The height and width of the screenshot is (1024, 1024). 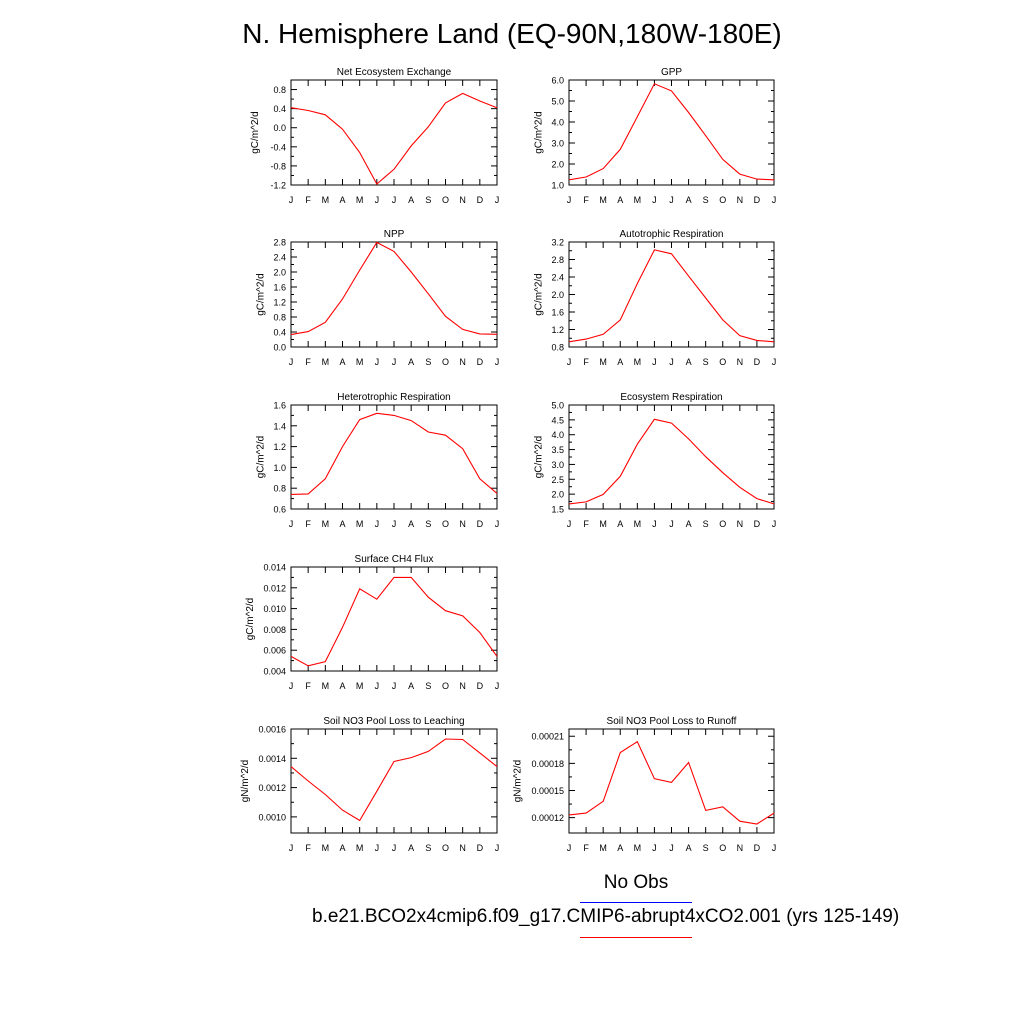 I want to click on x-tick-label: N, so click(x=462, y=848).